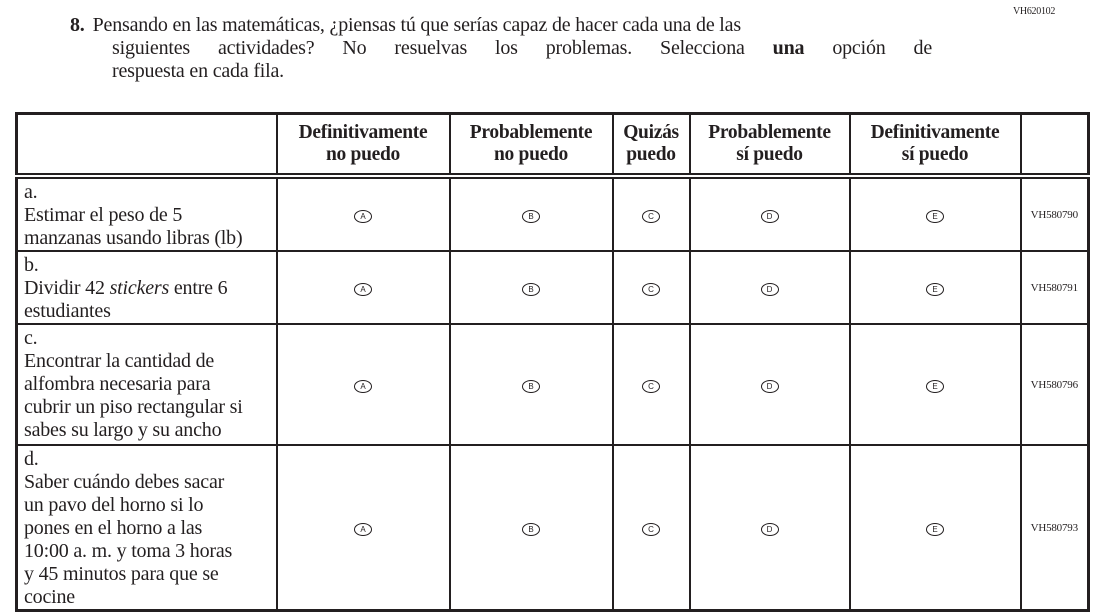 This screenshot has height=612, width=1096. I want to click on page-code: VH620102, so click(1034, 11).